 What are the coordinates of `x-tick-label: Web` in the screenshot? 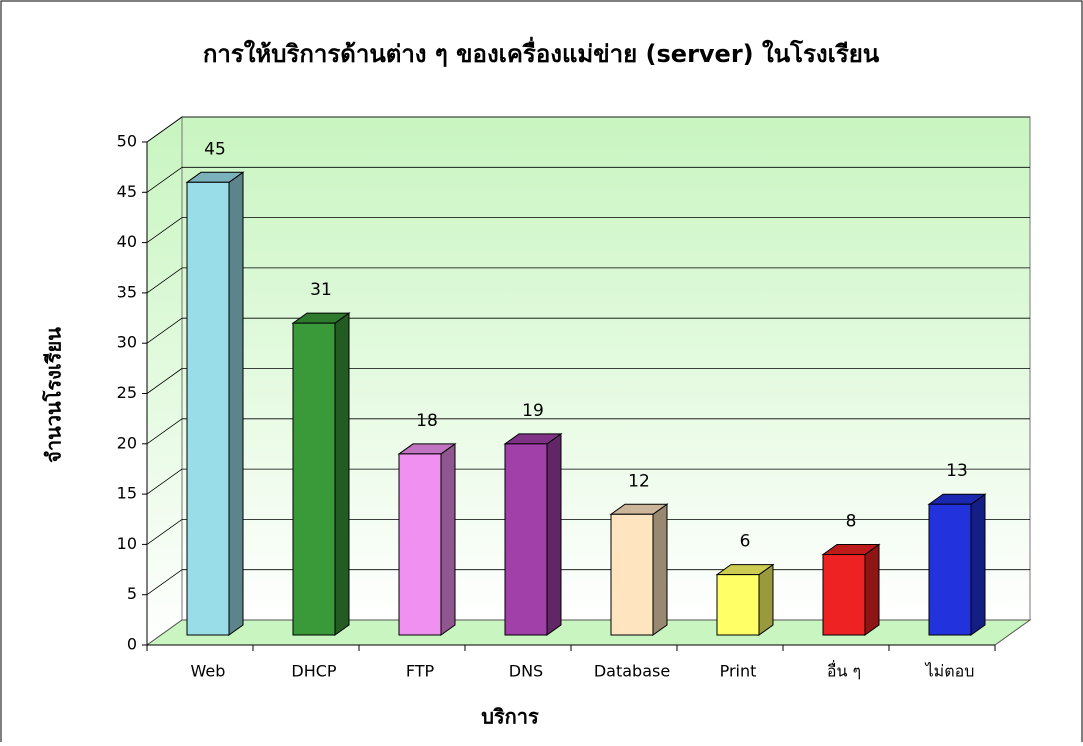 It's located at (208, 671).